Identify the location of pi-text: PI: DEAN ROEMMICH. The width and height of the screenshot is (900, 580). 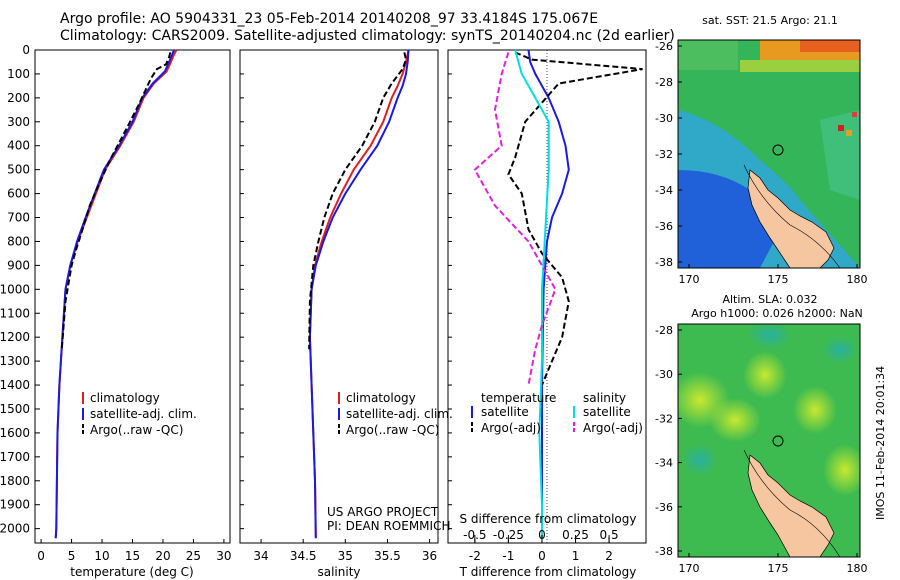
(388, 526).